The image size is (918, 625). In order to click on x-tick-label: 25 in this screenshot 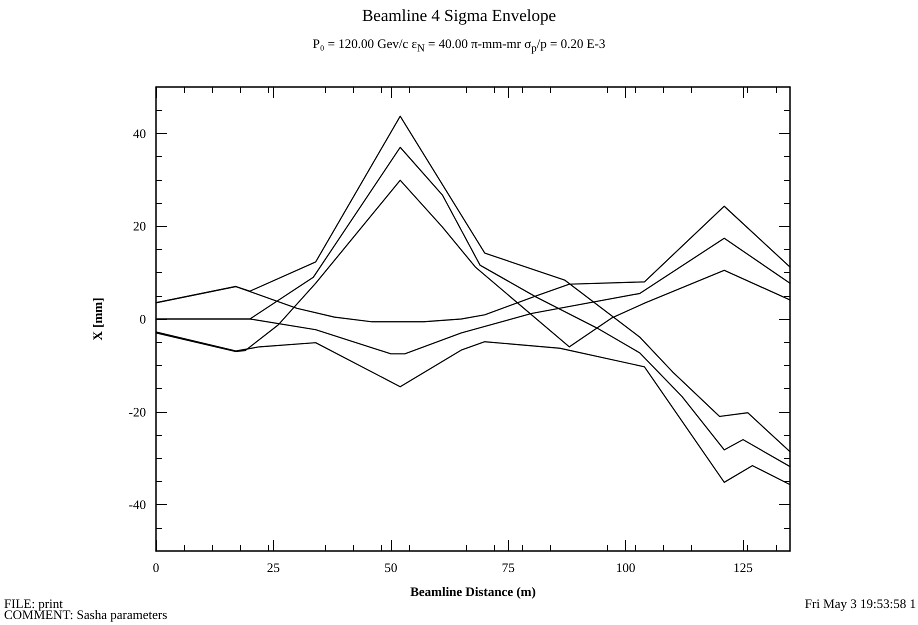, I will do `click(273, 567)`.